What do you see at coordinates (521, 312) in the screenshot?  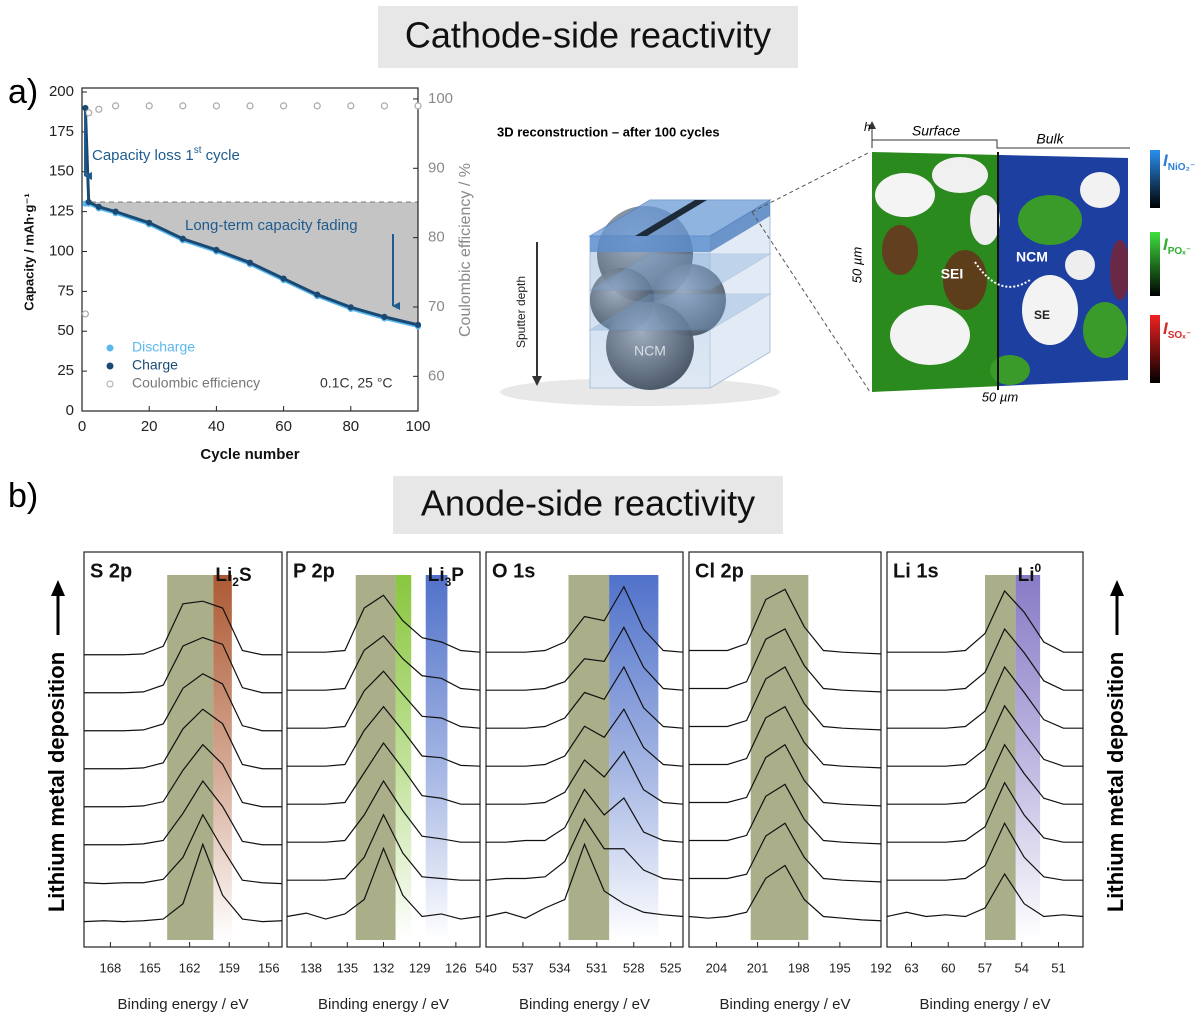 I see `axis-label: Sputter depth` at bounding box center [521, 312].